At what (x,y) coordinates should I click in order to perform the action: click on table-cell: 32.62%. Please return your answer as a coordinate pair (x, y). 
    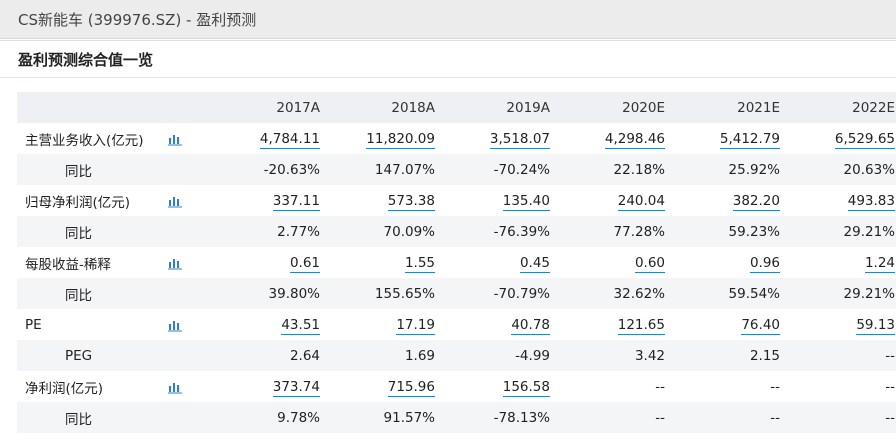
    Looking at the image, I should click on (639, 293).